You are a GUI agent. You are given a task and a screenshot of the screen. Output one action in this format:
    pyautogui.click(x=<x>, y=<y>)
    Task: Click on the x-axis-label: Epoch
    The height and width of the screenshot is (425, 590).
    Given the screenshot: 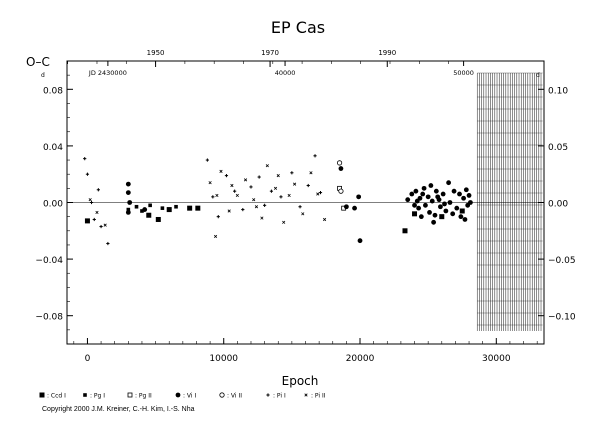 What is the action you would take?
    pyautogui.click(x=300, y=381)
    